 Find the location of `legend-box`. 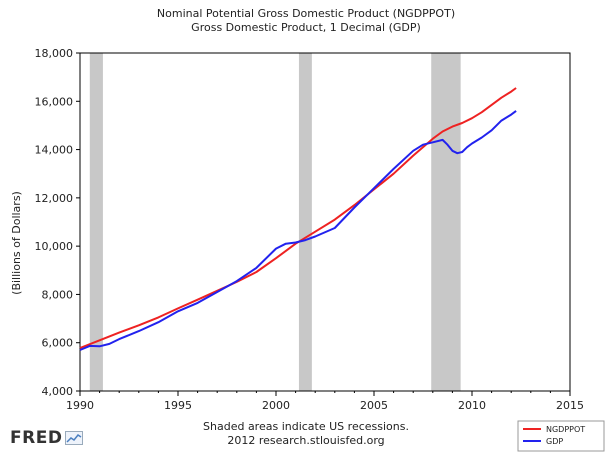

legend-box is located at coordinates (561, 436).